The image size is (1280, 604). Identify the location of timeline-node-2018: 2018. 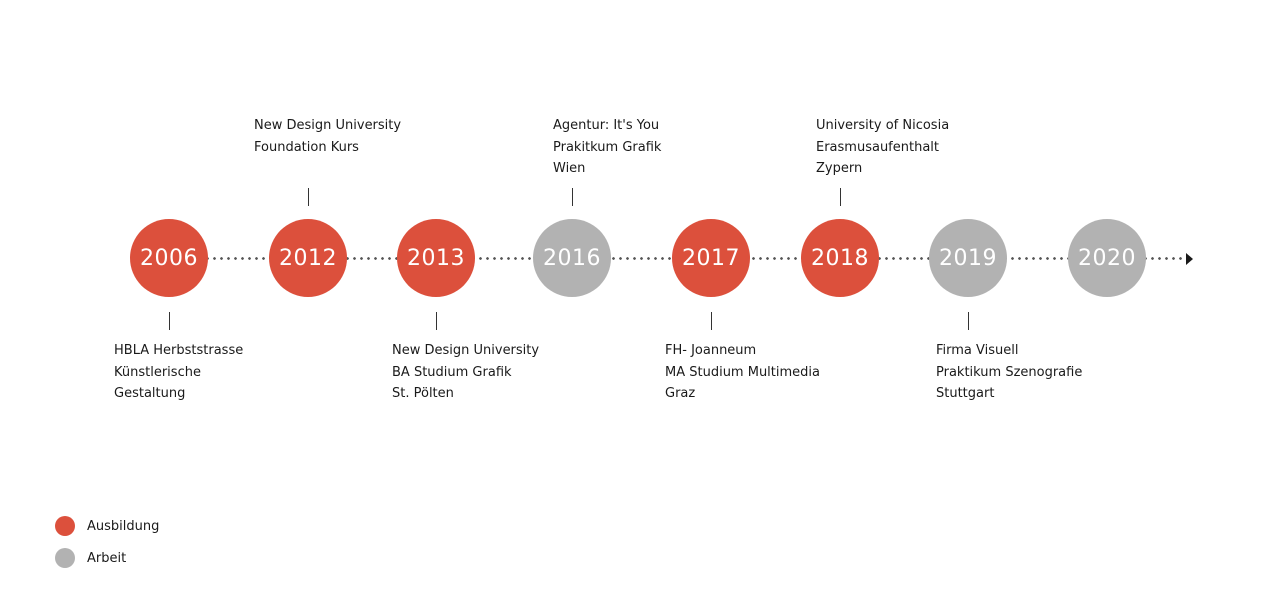
(840, 258).